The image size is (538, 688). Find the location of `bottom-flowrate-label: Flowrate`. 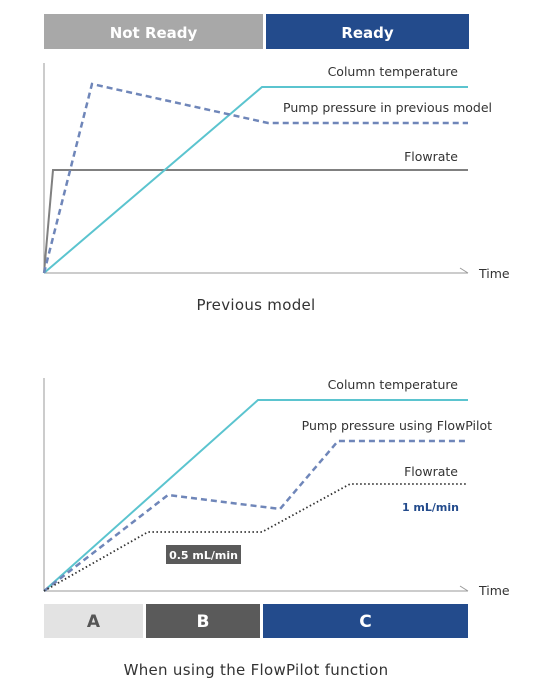

bottom-flowrate-label: Flowrate is located at coordinates (431, 471).